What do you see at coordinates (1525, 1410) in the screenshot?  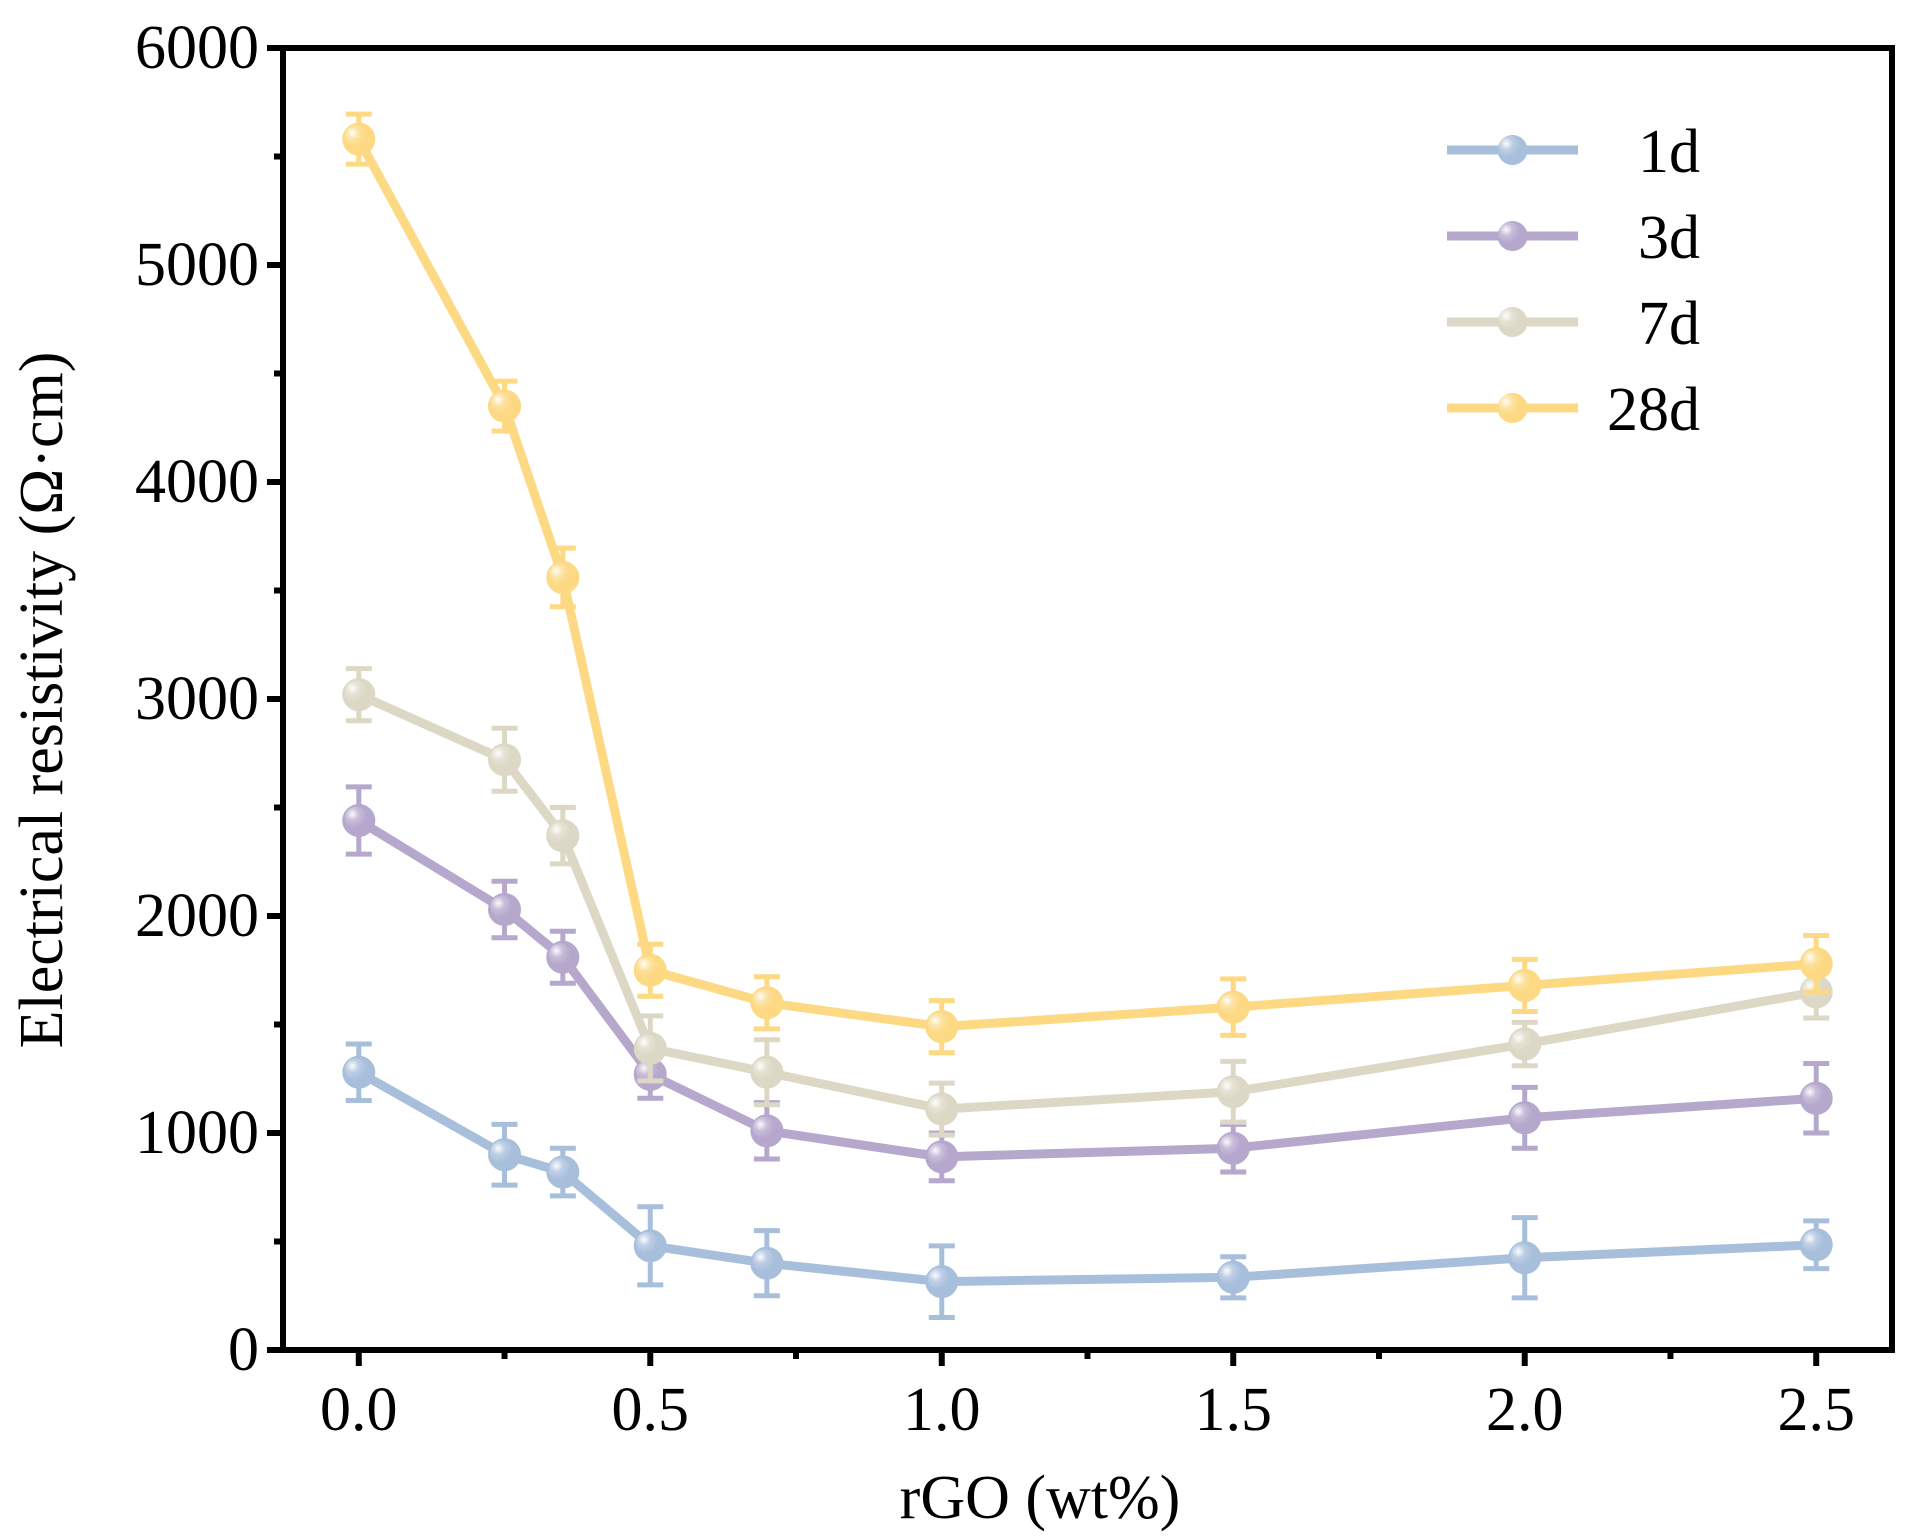 I see `x-tick-label: 2.0` at bounding box center [1525, 1410].